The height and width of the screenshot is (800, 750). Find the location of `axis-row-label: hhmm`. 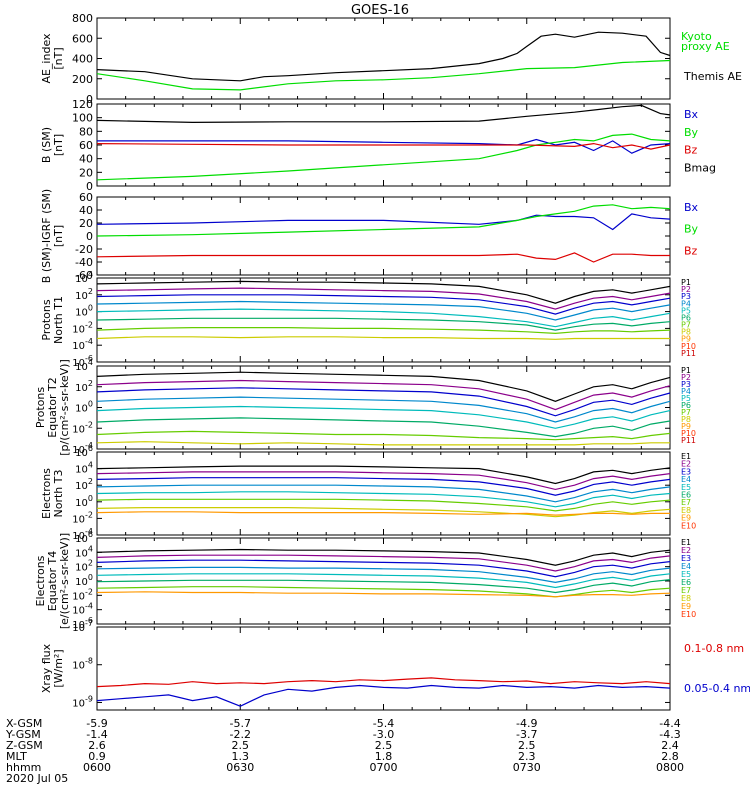

axis-row-label: hhmm is located at coordinates (23, 767).